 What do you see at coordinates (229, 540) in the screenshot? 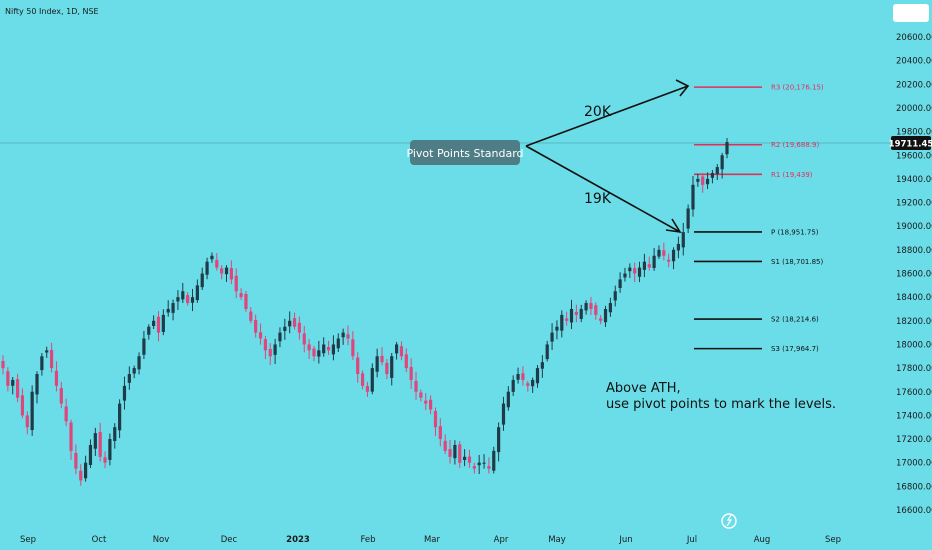
I see `x-tick-label: Dec` at bounding box center [229, 540].